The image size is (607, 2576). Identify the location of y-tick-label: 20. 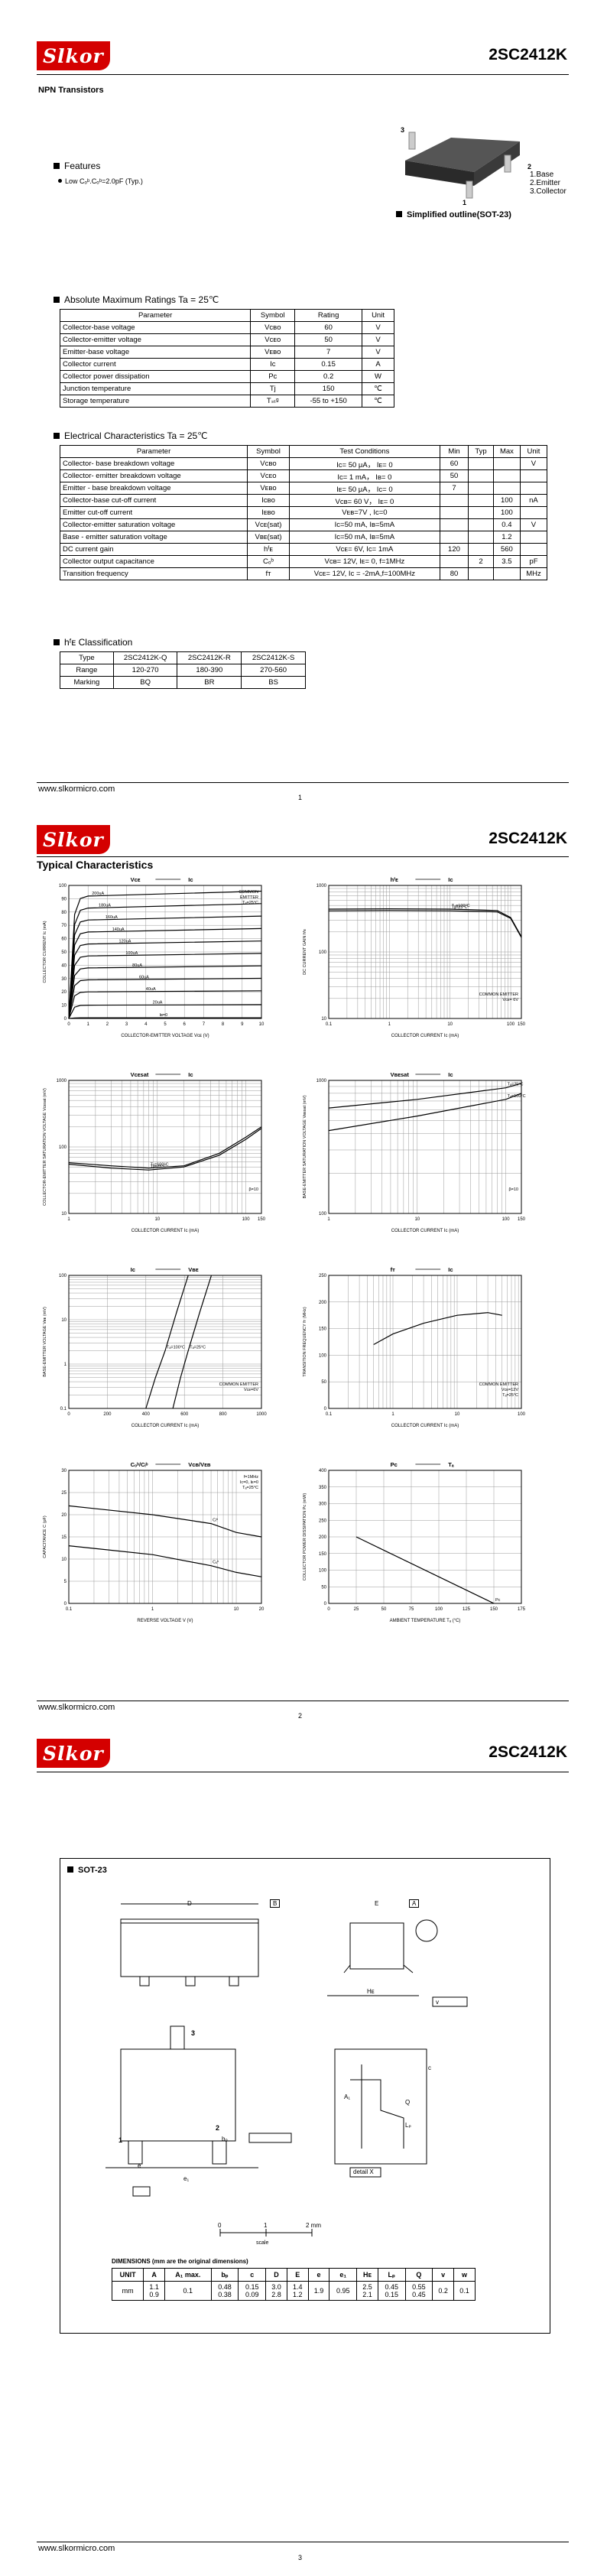
(64, 993).